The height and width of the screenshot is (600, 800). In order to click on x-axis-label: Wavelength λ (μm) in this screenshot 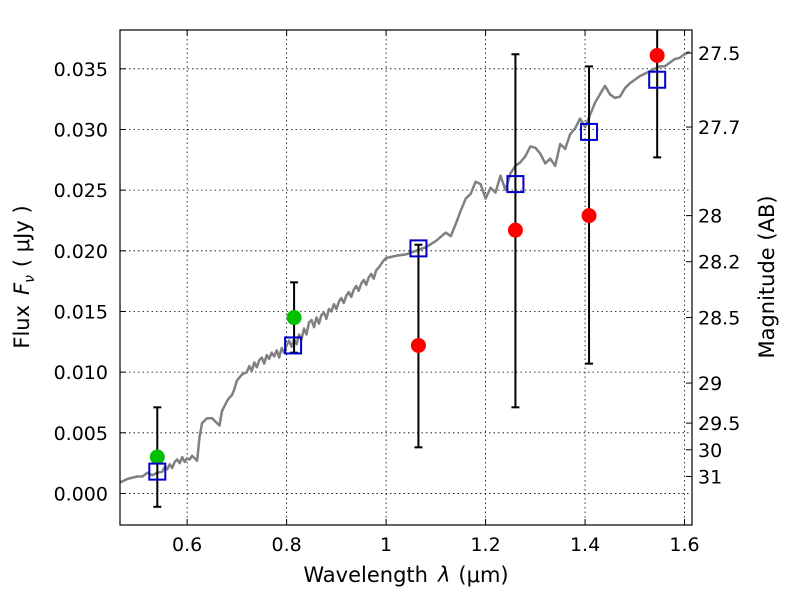, I will do `click(405, 575)`.